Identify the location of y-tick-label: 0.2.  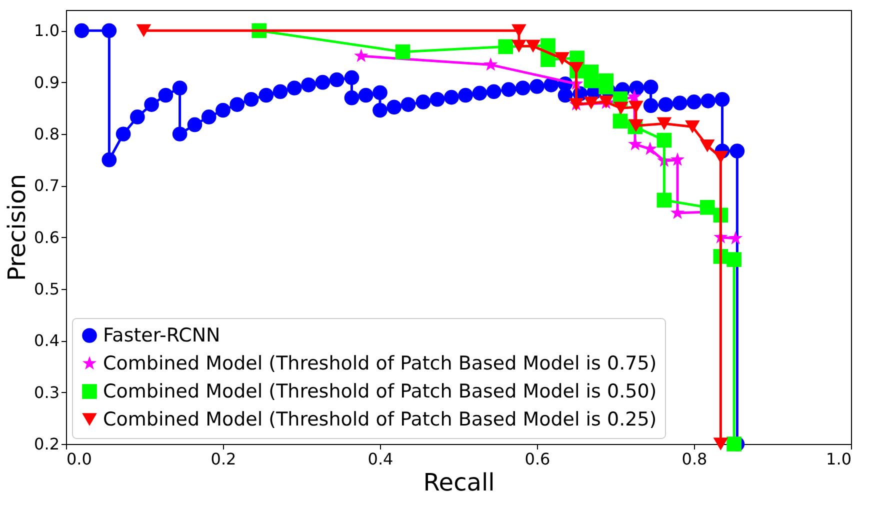
(47, 444).